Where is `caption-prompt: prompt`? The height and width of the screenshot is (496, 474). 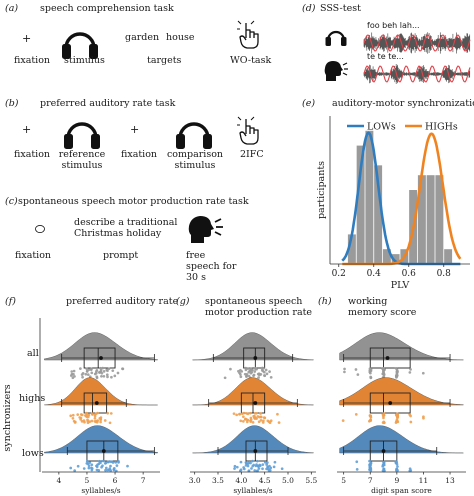
caption-prompt: prompt is located at coordinates (121, 255).